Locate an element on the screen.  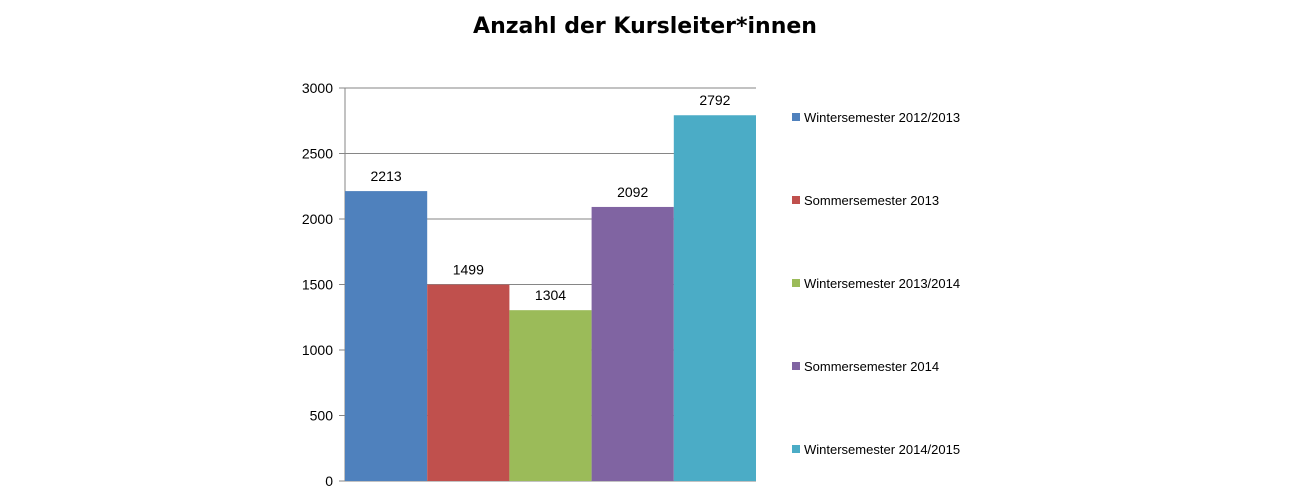
y-tick-label: 500 is located at coordinates (322, 416).